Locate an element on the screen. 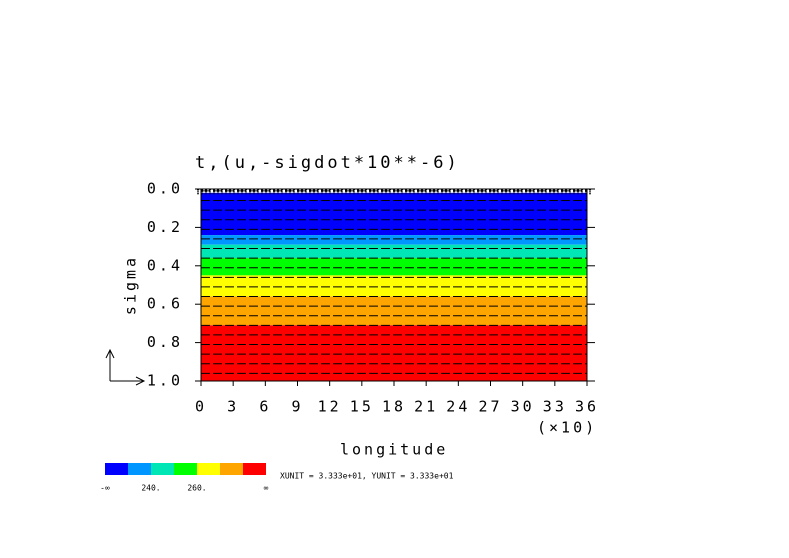 The height and width of the screenshot is (558, 789). y-tick-label: 0.6 is located at coordinates (165, 304).